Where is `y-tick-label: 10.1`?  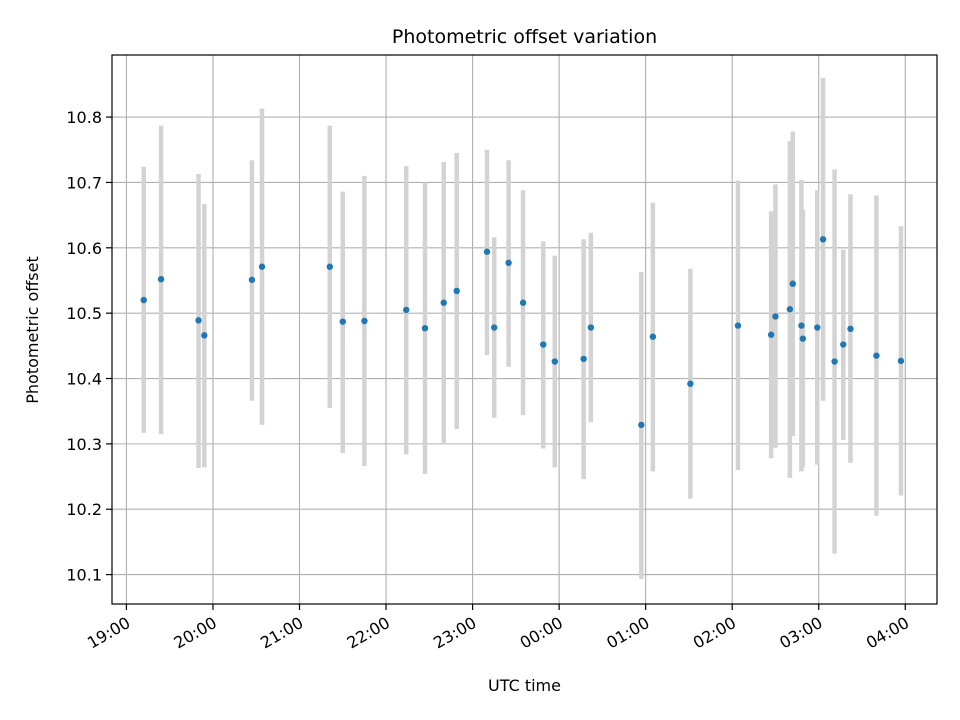
y-tick-label: 10.1 is located at coordinates (84, 575).